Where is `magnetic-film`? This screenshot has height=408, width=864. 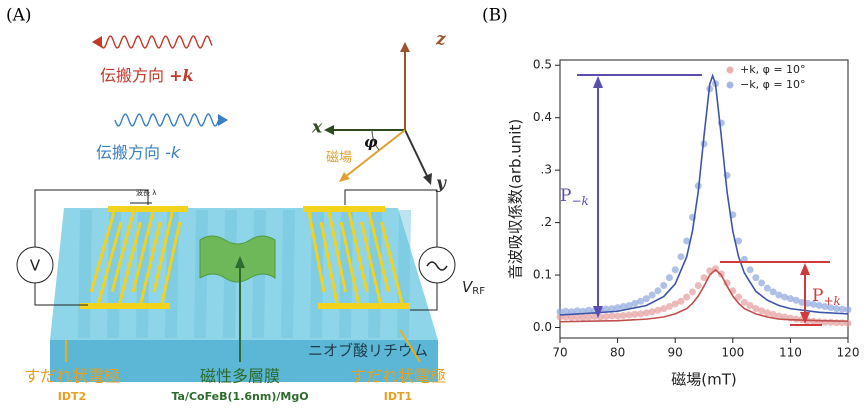
magnetic-film is located at coordinates (237, 259).